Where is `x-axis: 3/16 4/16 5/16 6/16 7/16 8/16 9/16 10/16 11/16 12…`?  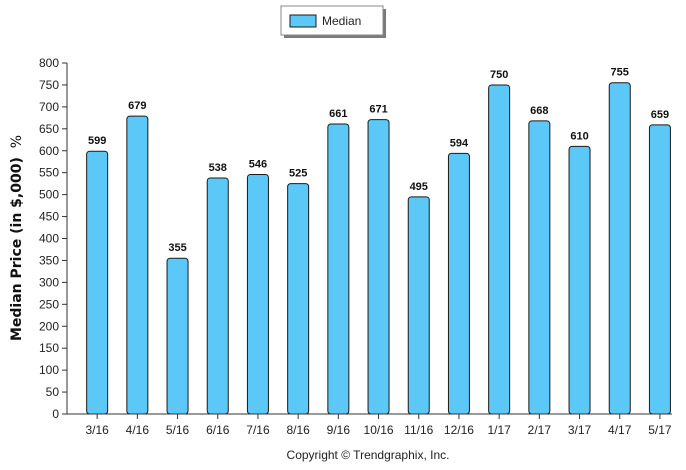 x-axis: 3/16 4/16 5/16 6/16 7/16 8/16 9/16 10/16 11/16 12… is located at coordinates (378, 425).